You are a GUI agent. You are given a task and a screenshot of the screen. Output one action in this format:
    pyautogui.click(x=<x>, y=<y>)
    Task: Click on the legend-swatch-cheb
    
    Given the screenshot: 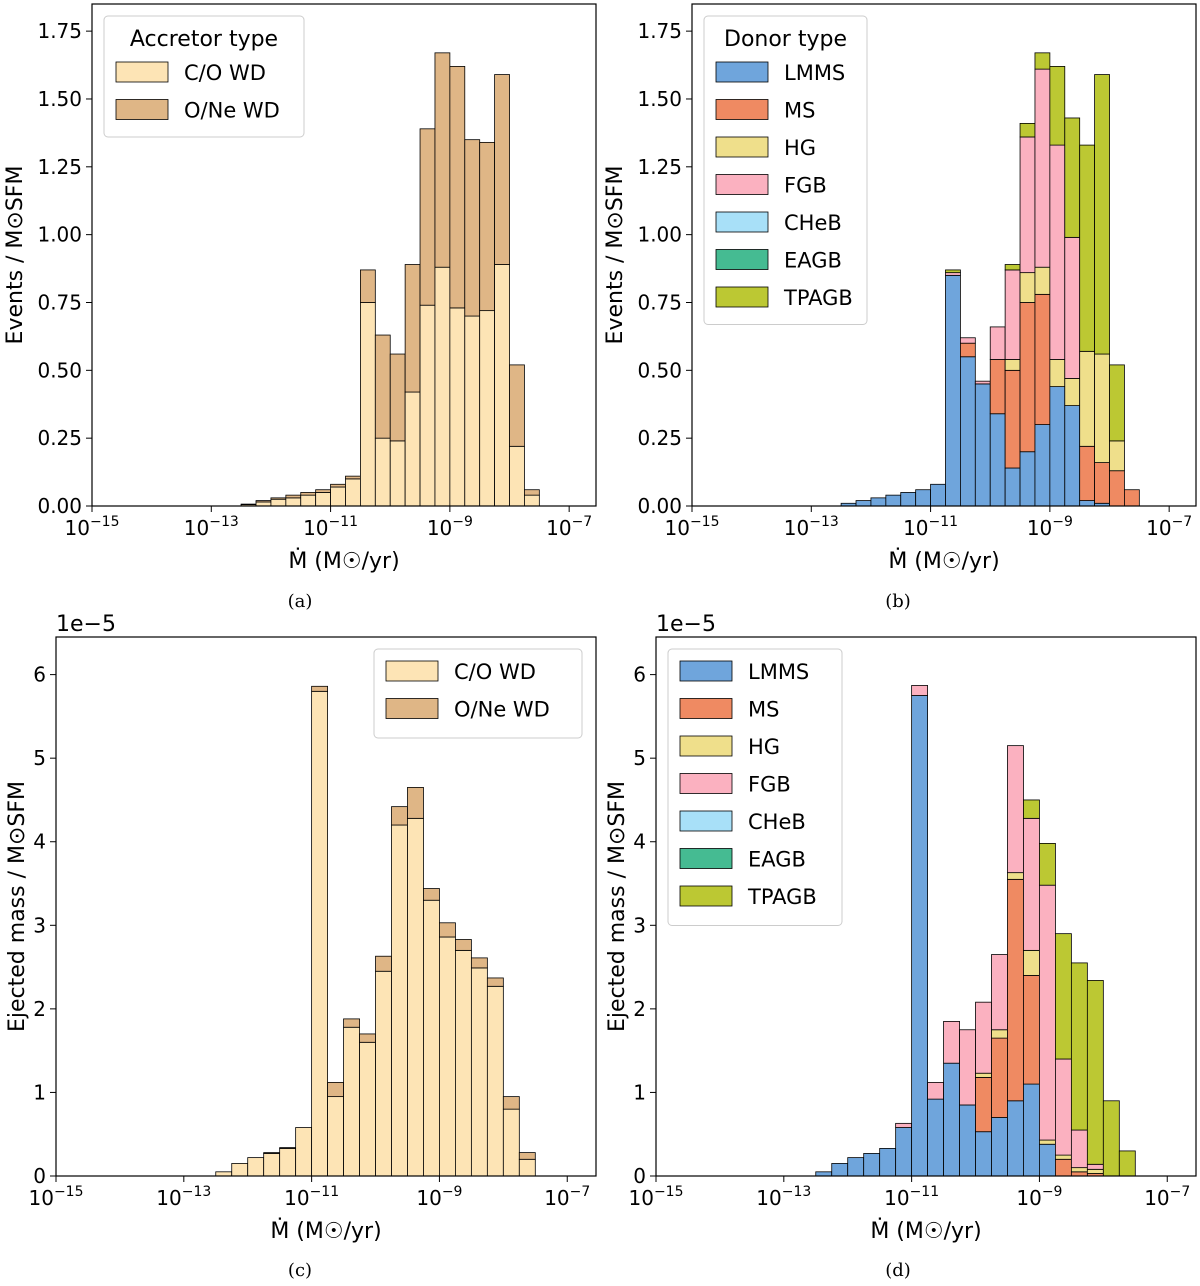 What is the action you would take?
    pyautogui.click(x=742, y=222)
    